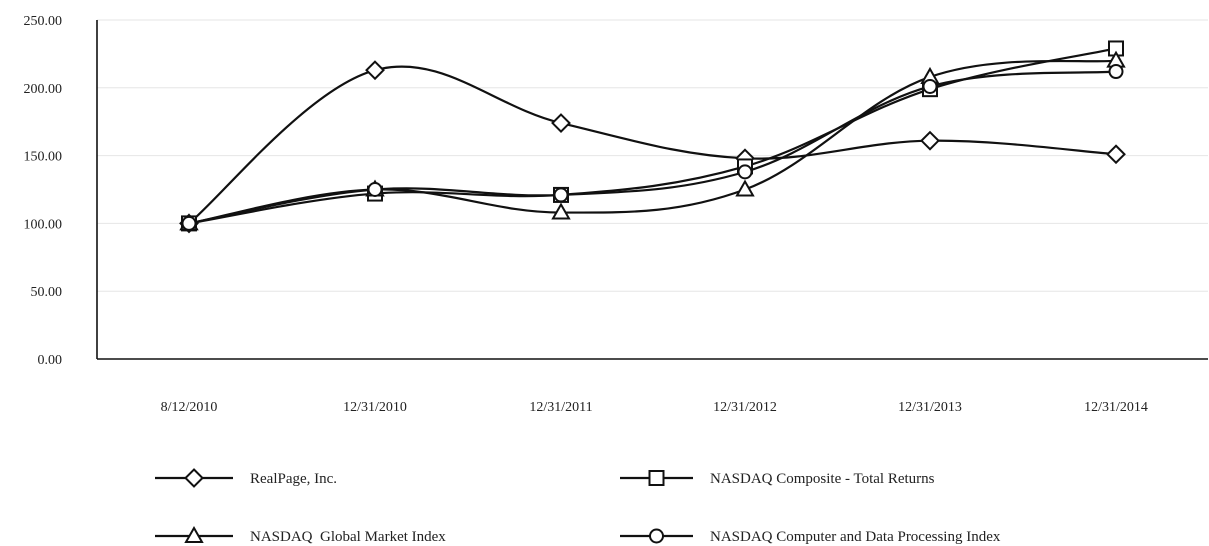 The width and height of the screenshot is (1209, 546). I want to click on y-tick-label: 250.00, so click(43, 21).